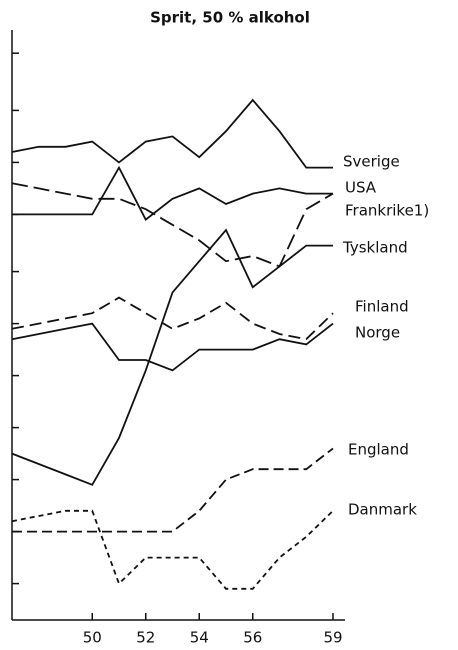 This screenshot has width=458, height=650. Describe the element at coordinates (332, 638) in the screenshot. I see `x-tick-label: 59` at that location.